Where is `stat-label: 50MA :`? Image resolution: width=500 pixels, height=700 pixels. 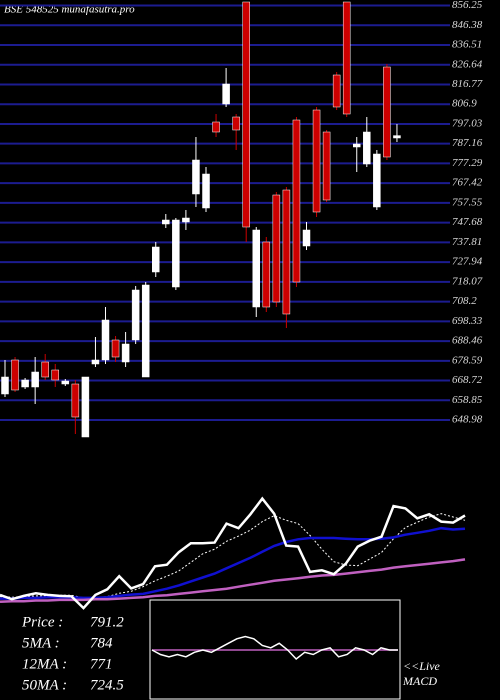
stat-label: 50MA : is located at coordinates (44, 685).